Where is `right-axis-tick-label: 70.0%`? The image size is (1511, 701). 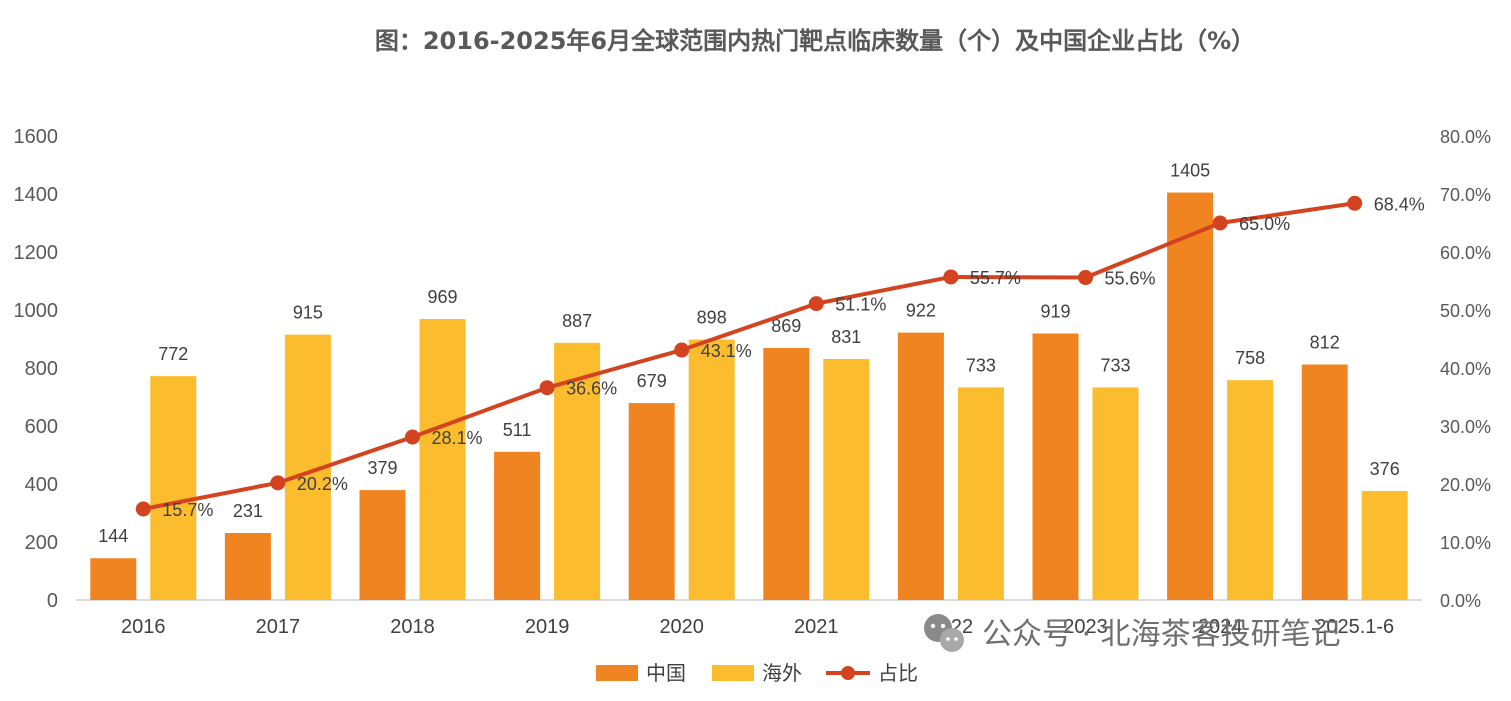
right-axis-tick-label: 70.0% is located at coordinates (1465, 195).